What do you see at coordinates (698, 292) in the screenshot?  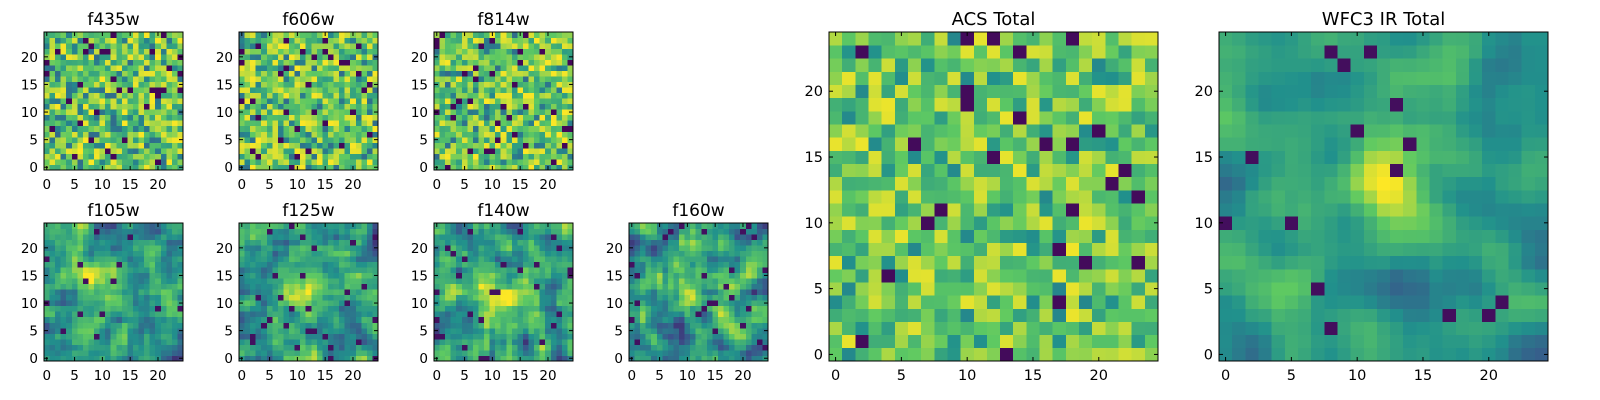 I see `axes-frame` at bounding box center [698, 292].